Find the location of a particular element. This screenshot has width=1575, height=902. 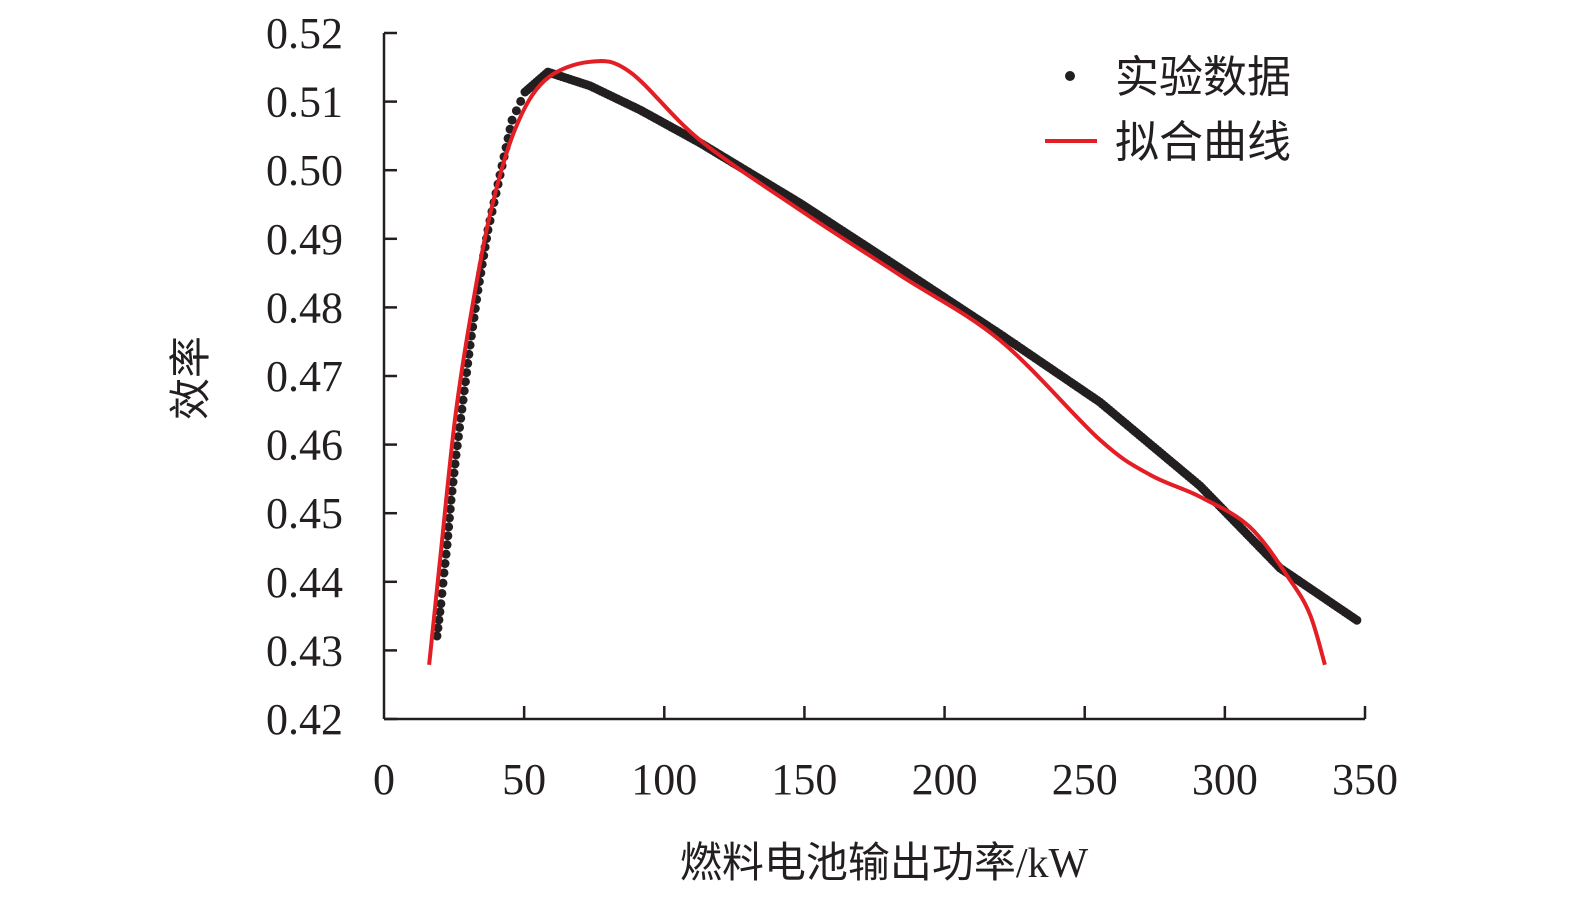

y-tick-label: 0.43 is located at coordinates (304, 650).